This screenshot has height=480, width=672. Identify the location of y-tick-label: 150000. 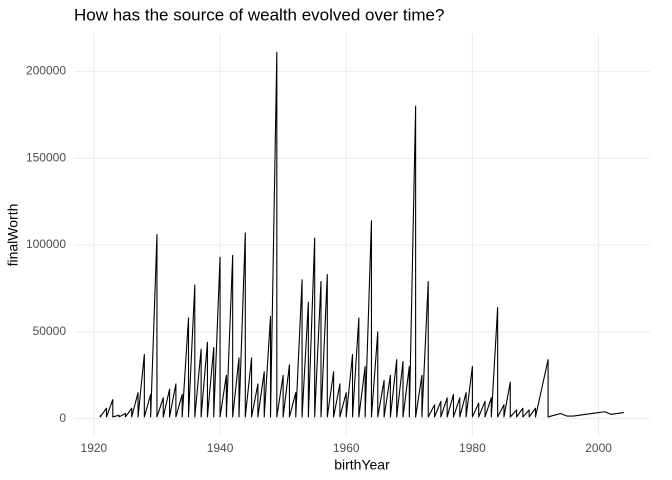
(46, 157).